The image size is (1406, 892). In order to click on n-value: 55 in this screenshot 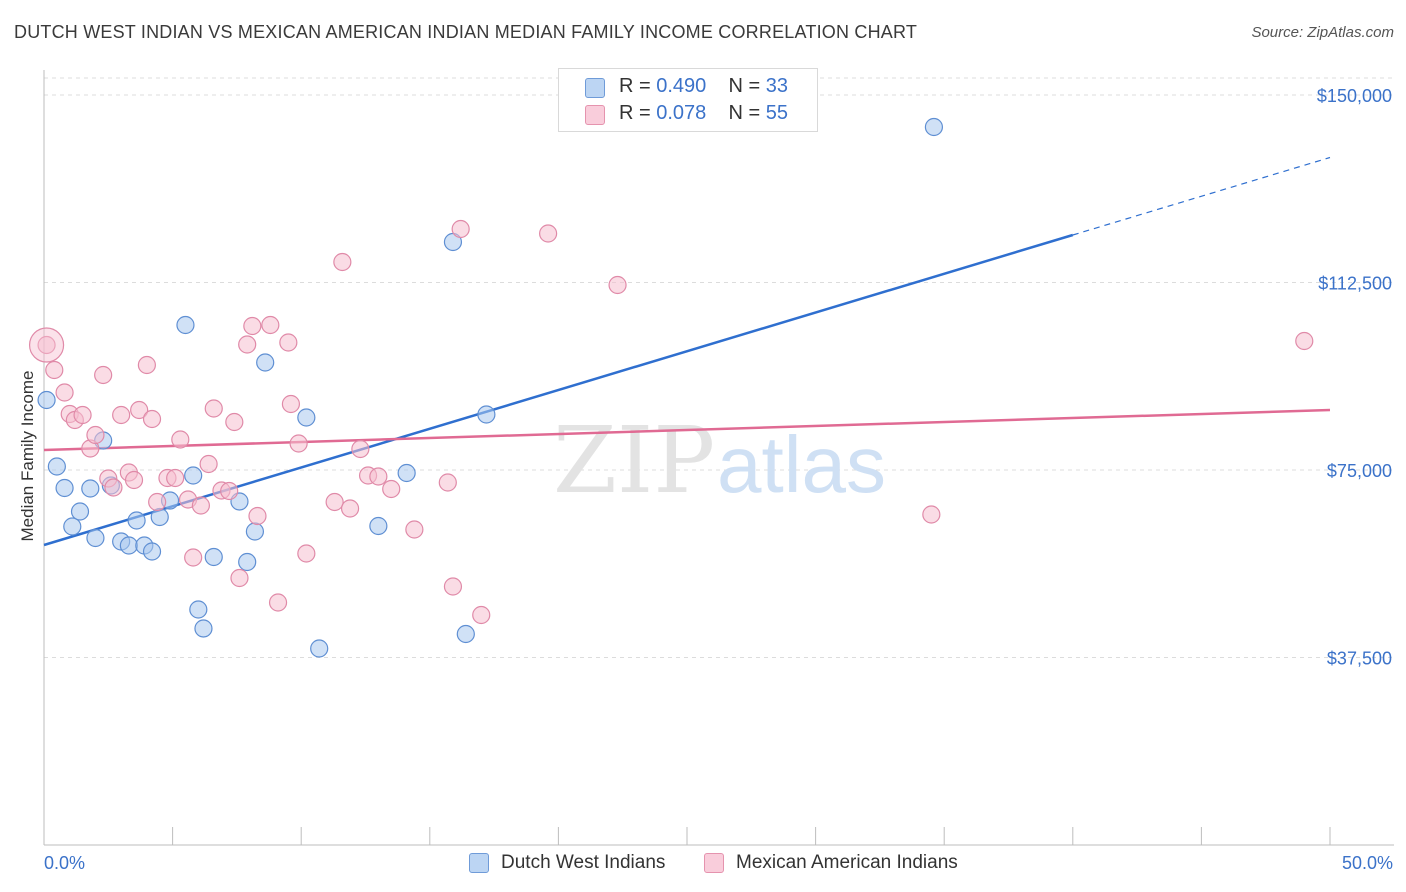, I will do `click(777, 113)`.